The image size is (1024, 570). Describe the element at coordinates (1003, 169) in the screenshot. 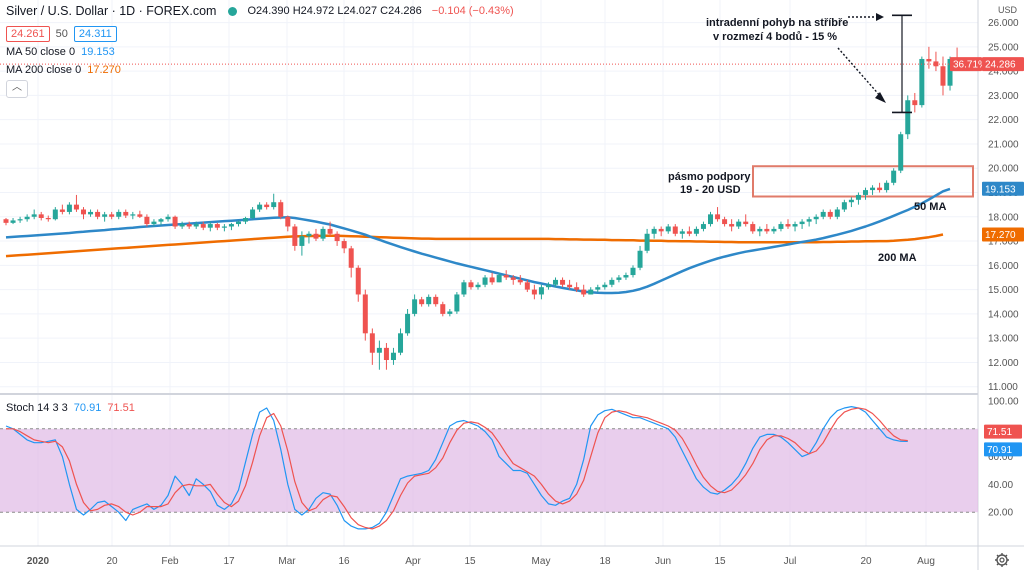

I see `price-tick: 20.000` at that location.